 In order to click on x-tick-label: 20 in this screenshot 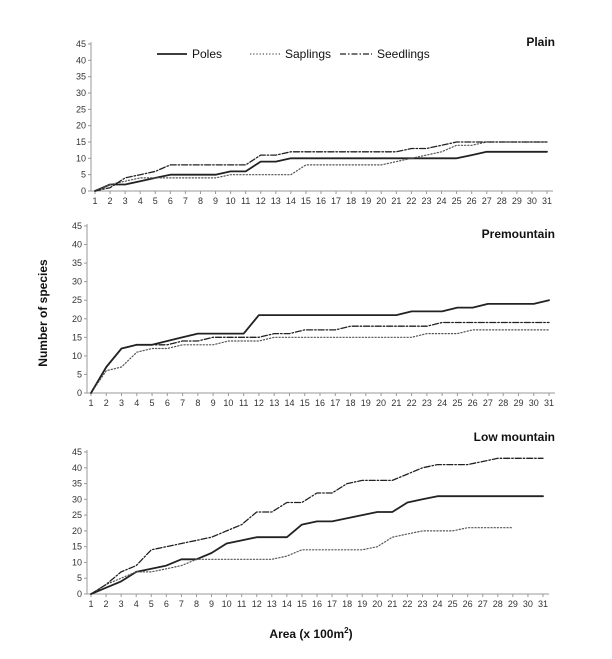, I will do `click(381, 403)`.